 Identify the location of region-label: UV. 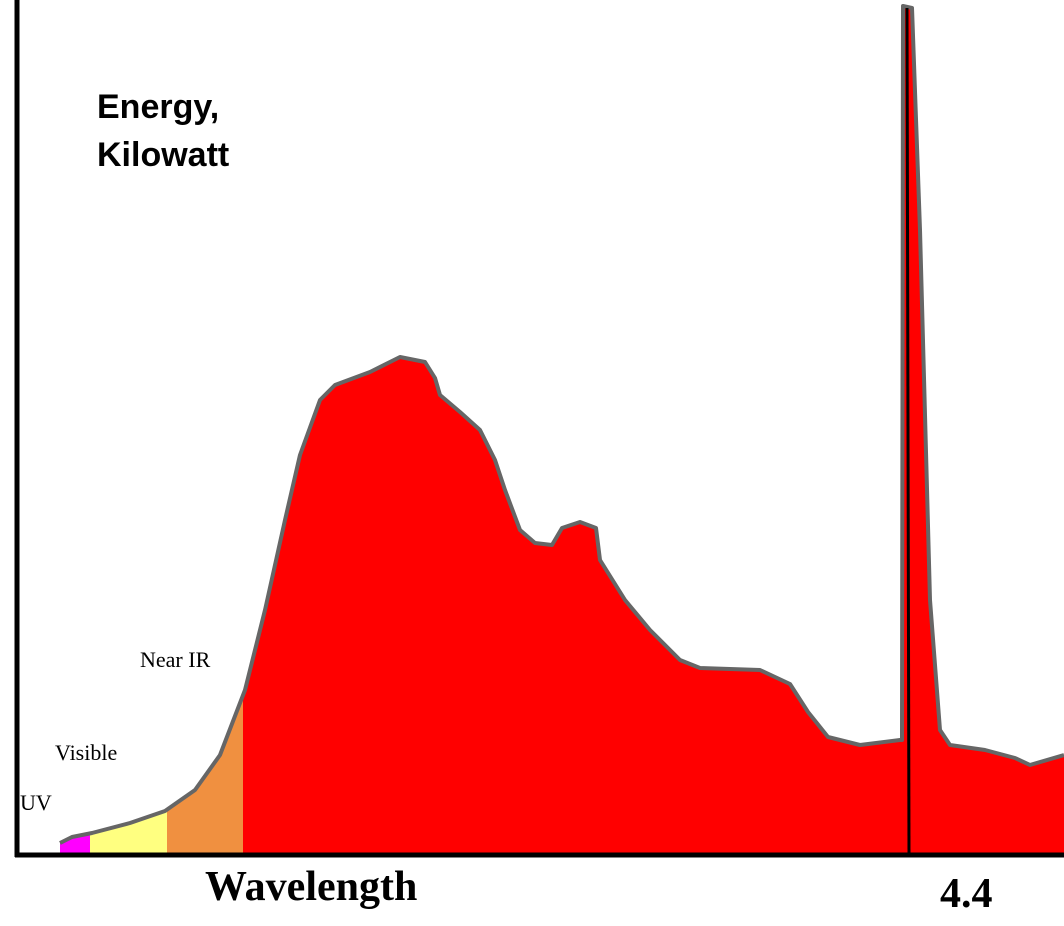
(36, 802).